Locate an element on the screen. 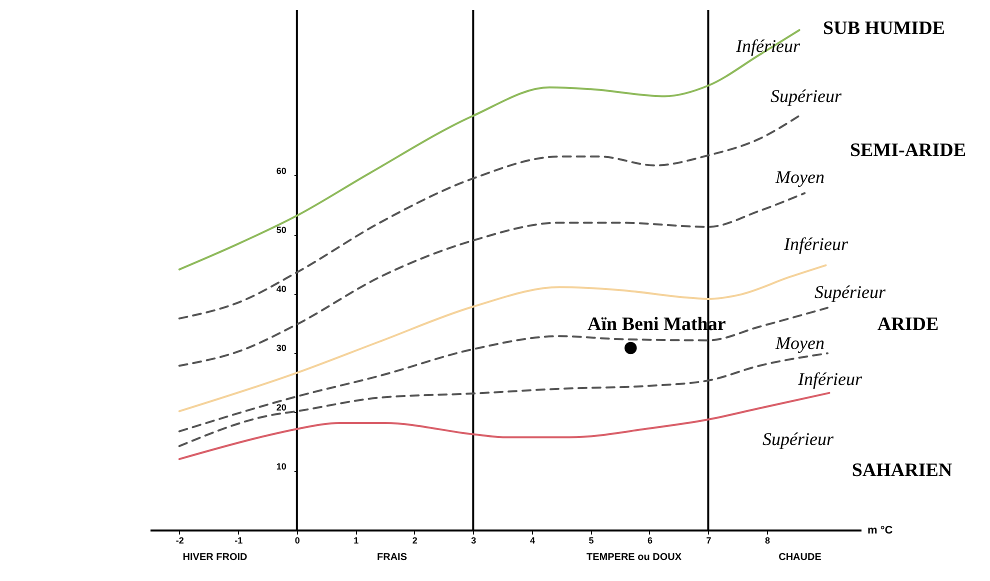  text: FRAIS is located at coordinates (392, 557).